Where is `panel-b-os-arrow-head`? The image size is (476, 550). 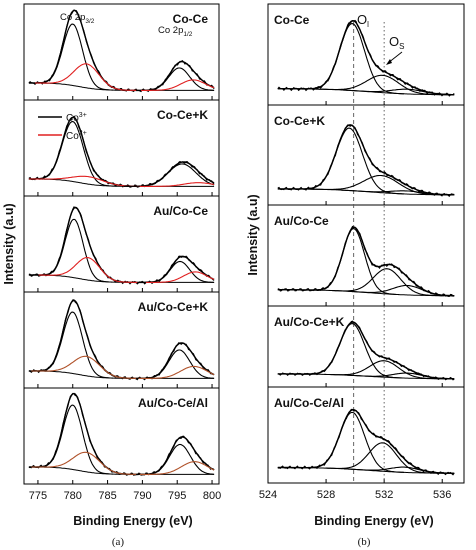
panel-b-os-arrow-head is located at coordinates (389, 62).